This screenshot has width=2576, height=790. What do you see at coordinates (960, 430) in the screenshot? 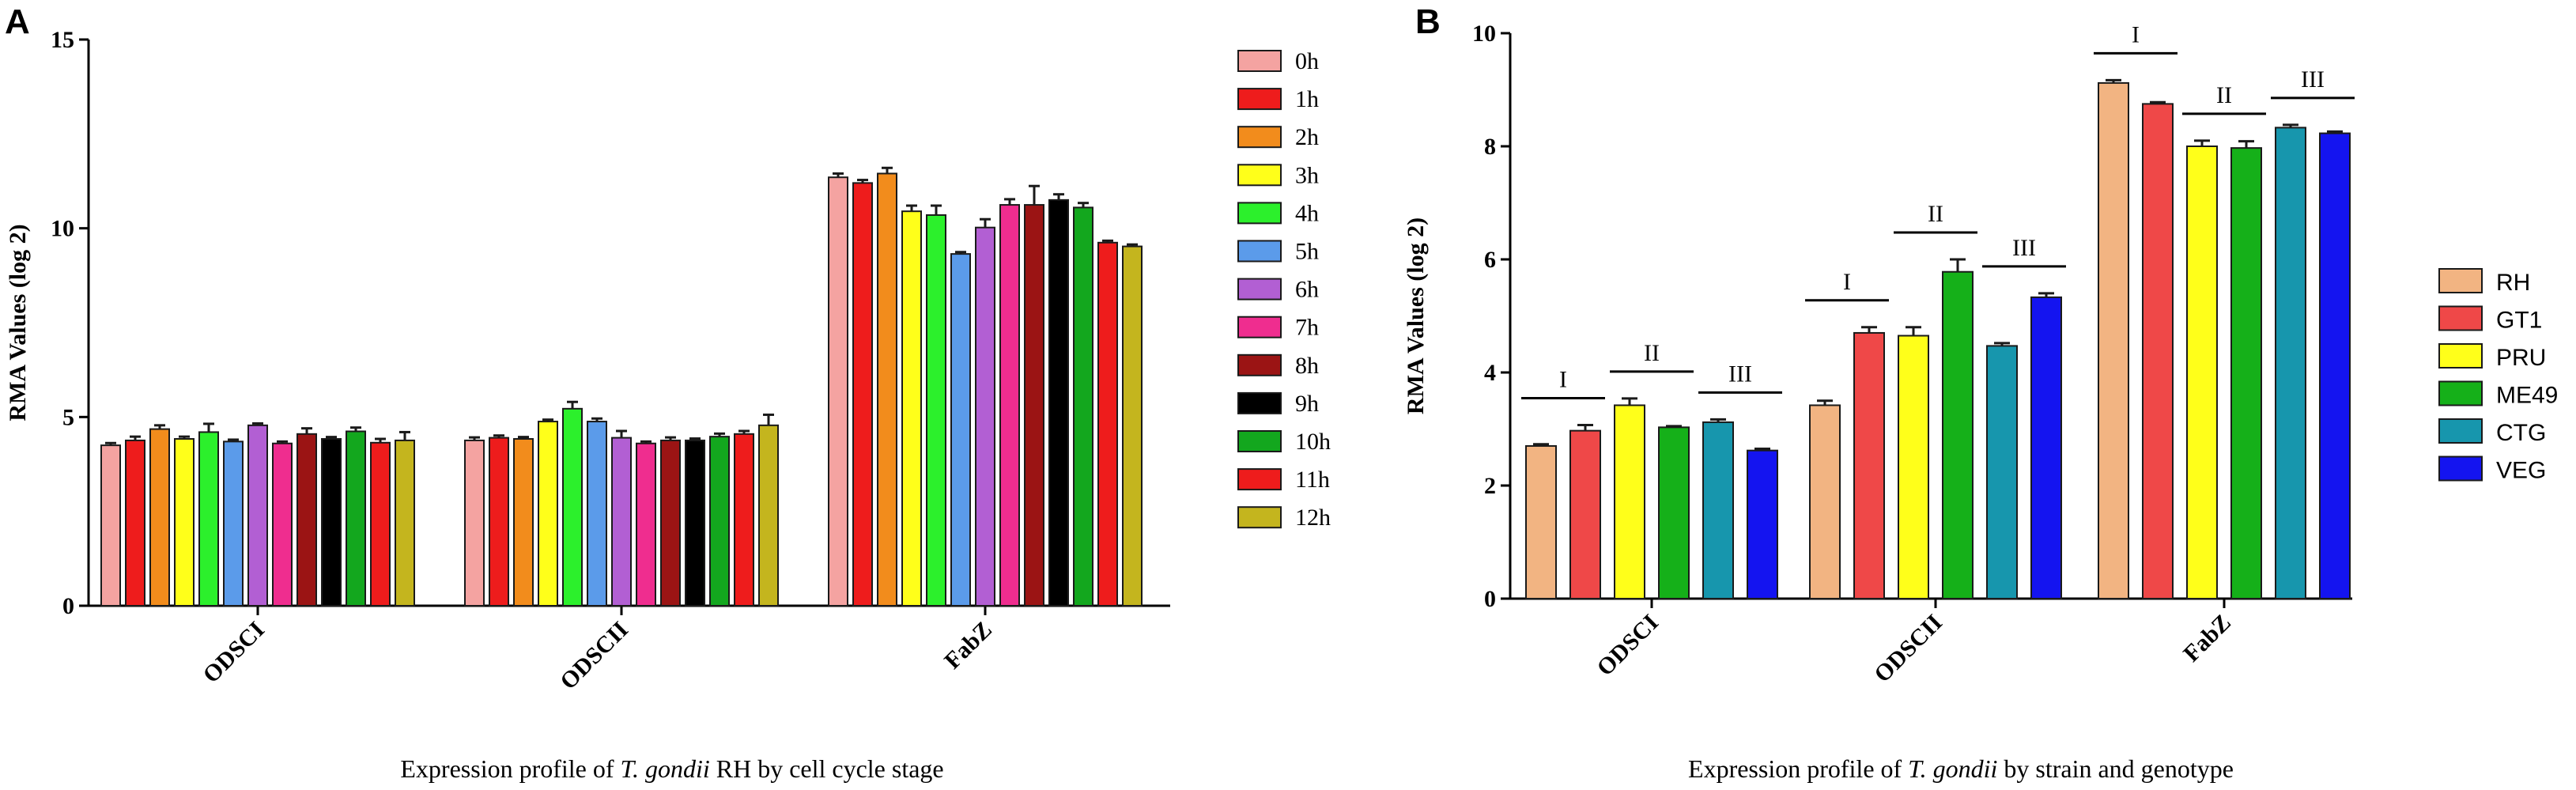
I see `bar-5h-fabz` at bounding box center [960, 430].